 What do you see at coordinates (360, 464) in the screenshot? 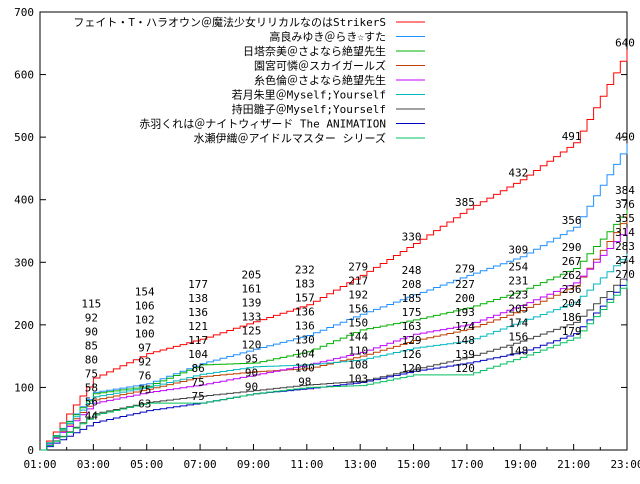
I see `x-tick-label: 13:00` at bounding box center [360, 464].